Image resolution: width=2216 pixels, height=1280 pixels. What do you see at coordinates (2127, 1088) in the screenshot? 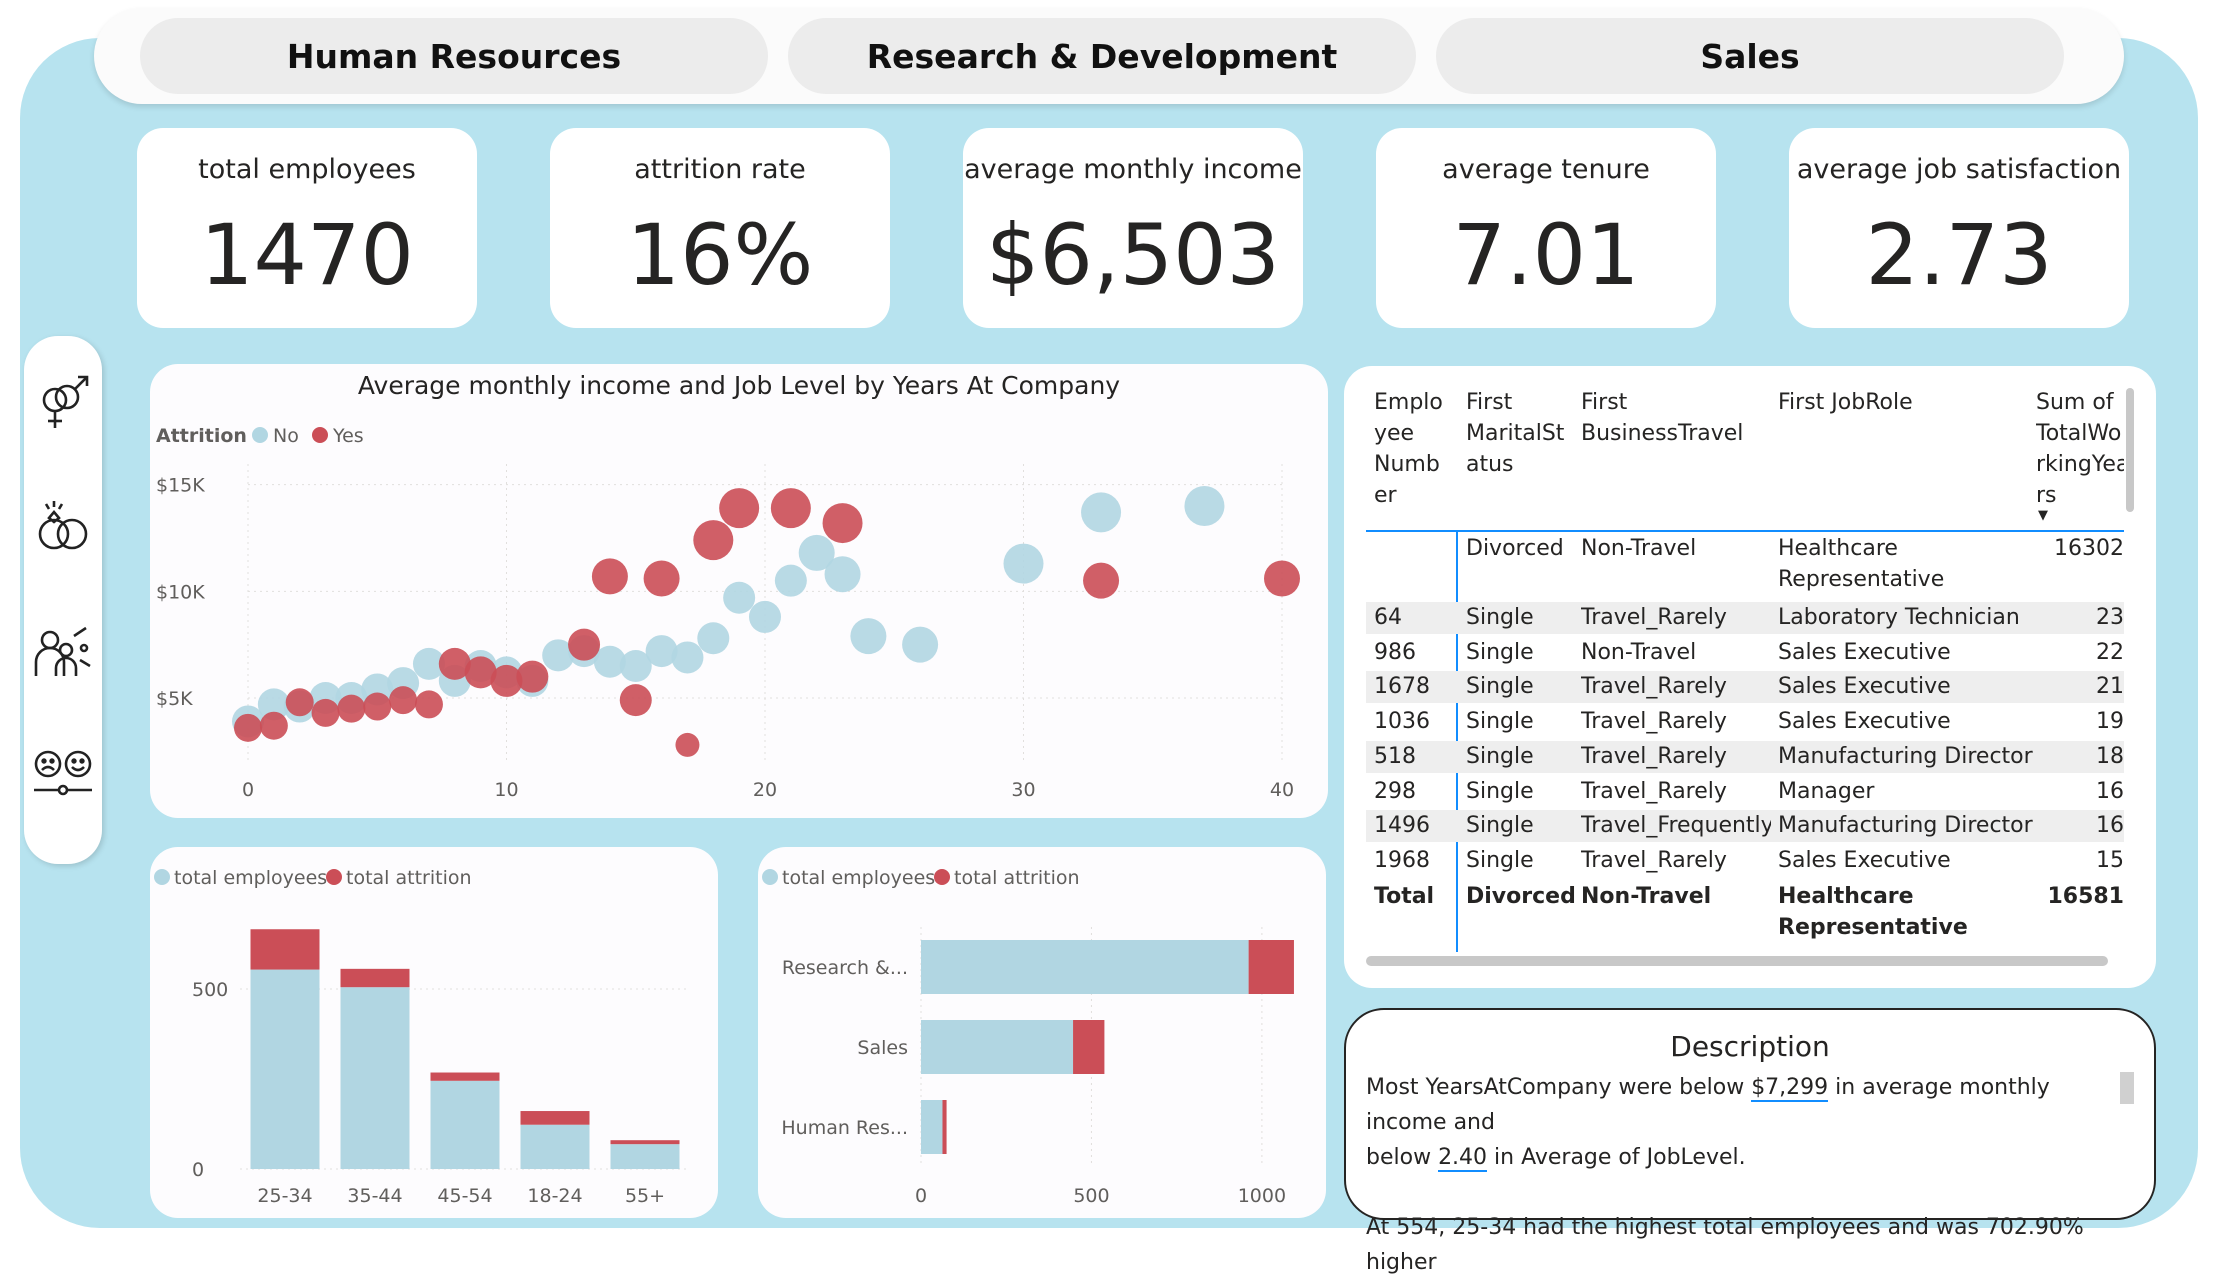
I see `description-scrollbar` at bounding box center [2127, 1088].